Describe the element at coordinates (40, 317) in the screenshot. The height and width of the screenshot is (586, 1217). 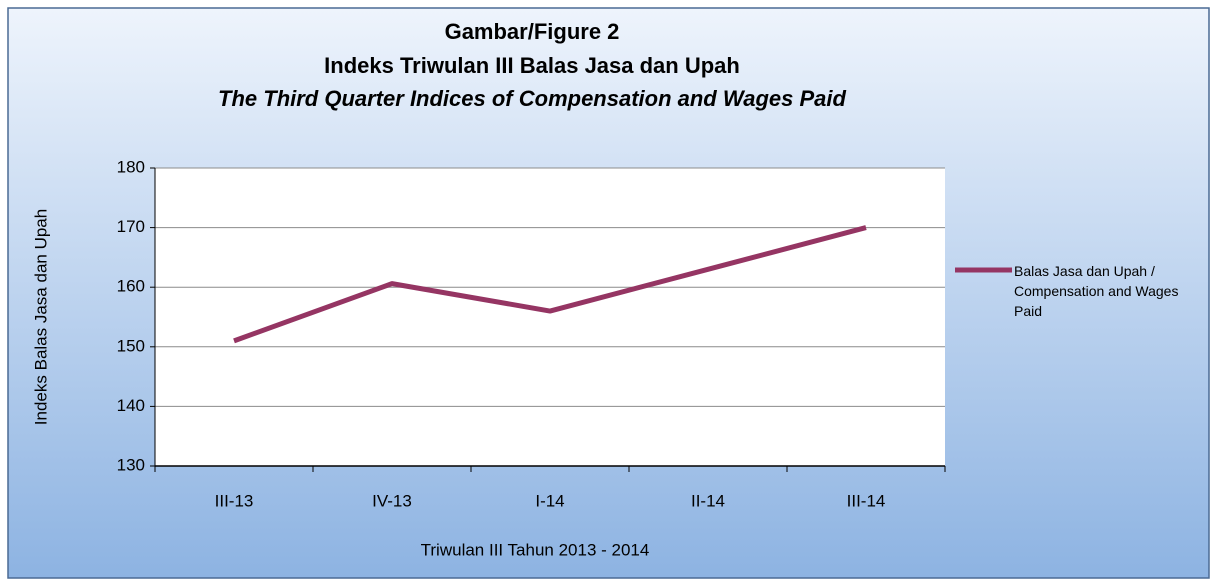
I see `y-axis-label: Indeks Balas Jasa dan Upah` at that location.